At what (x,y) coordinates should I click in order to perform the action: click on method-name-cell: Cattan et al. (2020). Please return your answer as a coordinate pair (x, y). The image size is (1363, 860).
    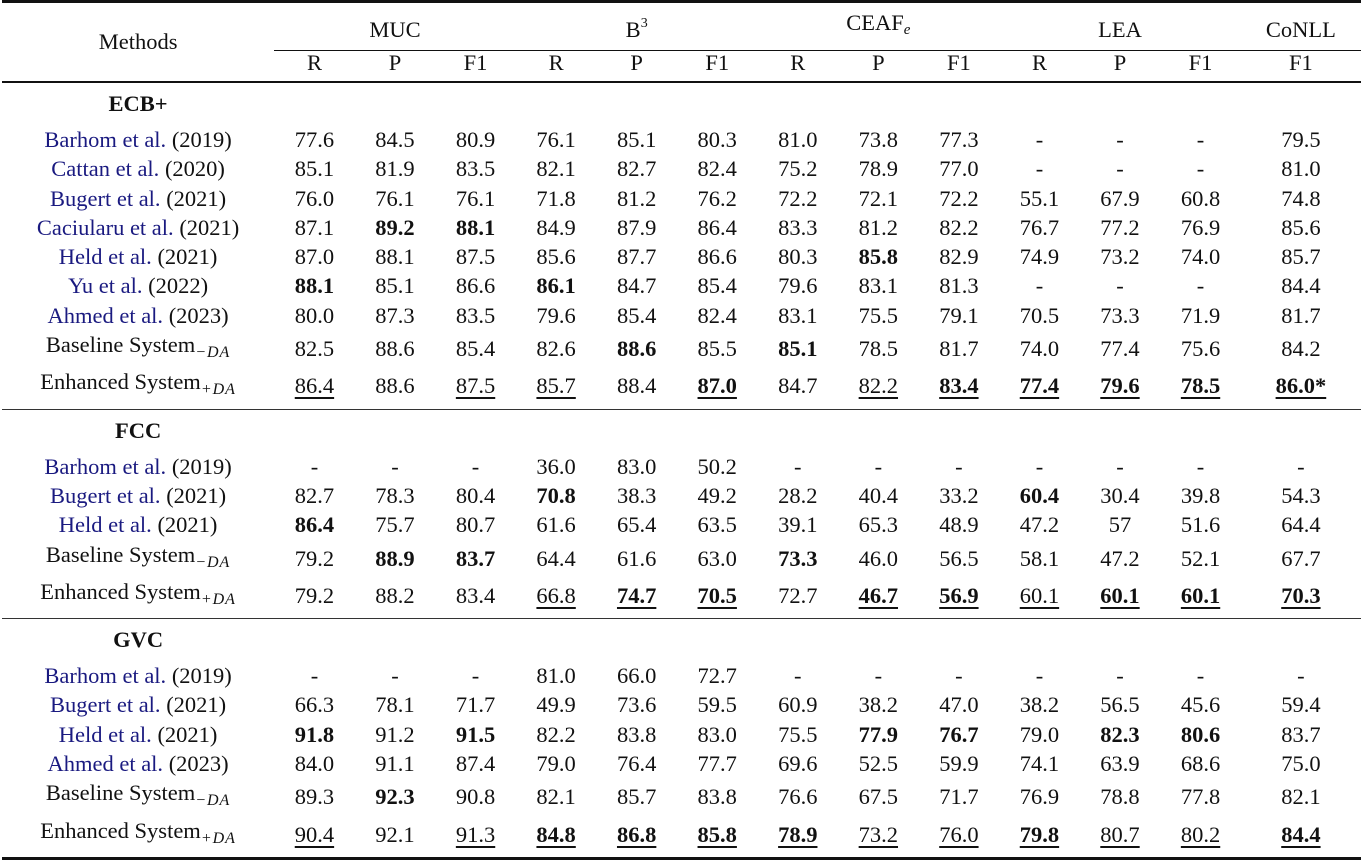
    Looking at the image, I should click on (138, 168).